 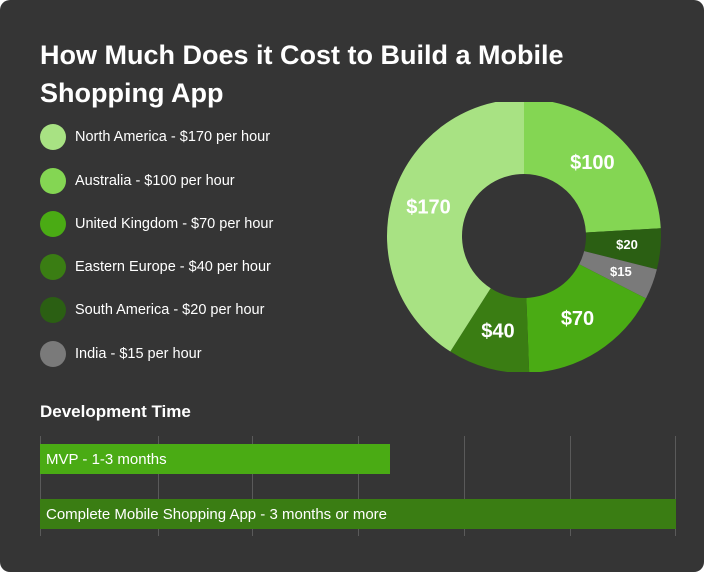 What do you see at coordinates (155, 181) in the screenshot?
I see `legend-label: Australia - $100 per hour` at bounding box center [155, 181].